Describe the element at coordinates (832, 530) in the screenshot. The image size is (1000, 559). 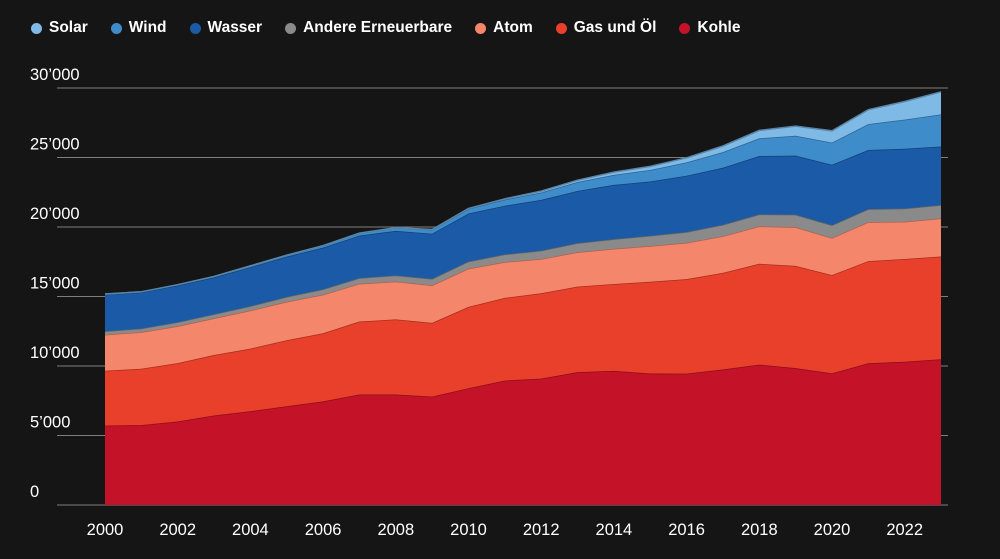
I see `x-tick-label-2020: 2020` at that location.